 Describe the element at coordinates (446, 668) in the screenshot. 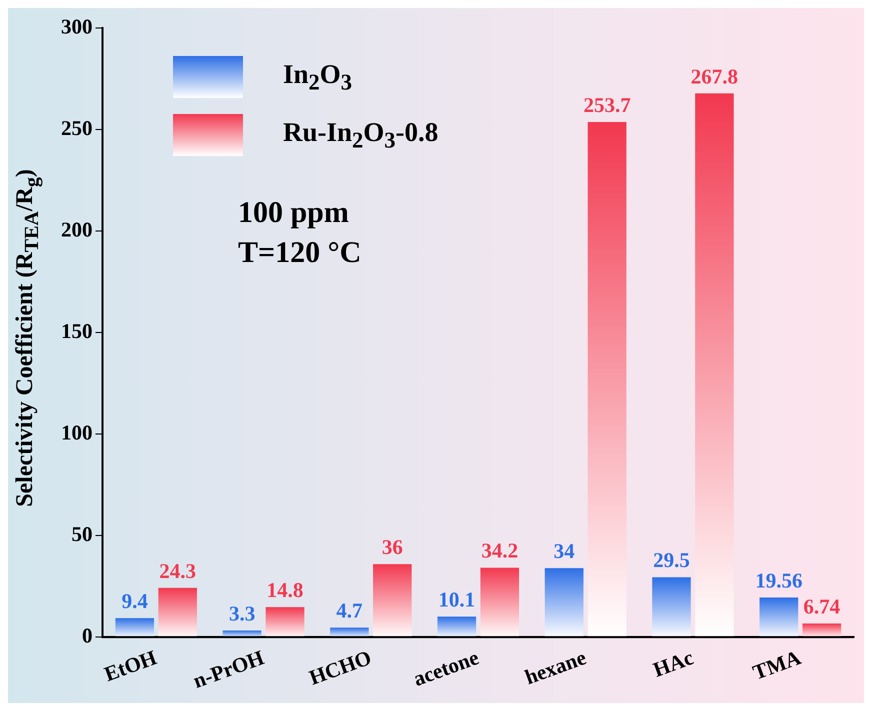

I see `x-tick-label: acetone` at that location.